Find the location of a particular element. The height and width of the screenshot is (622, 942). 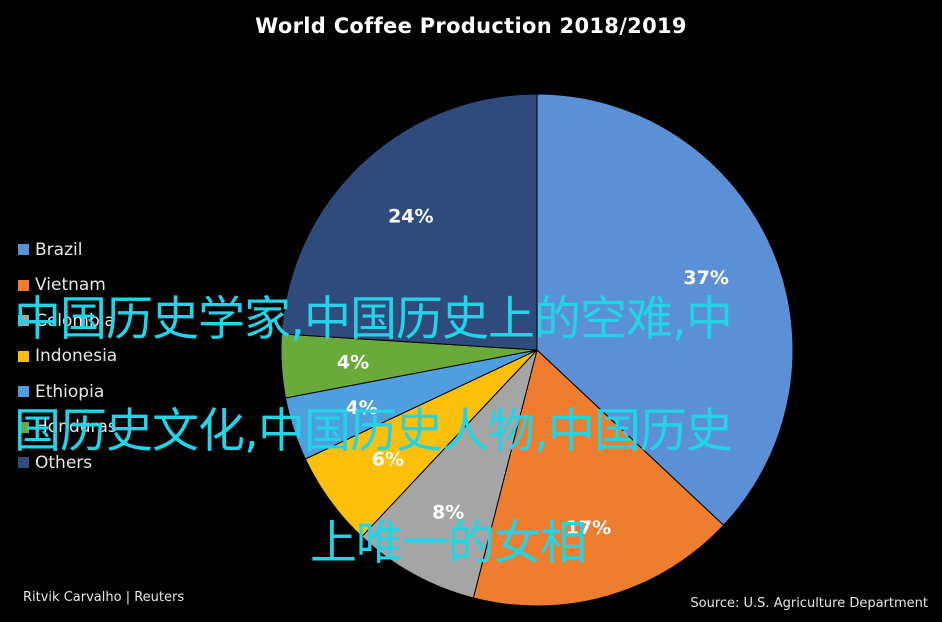

legend-item-vietnam: Vietnam is located at coordinates (67, 286).